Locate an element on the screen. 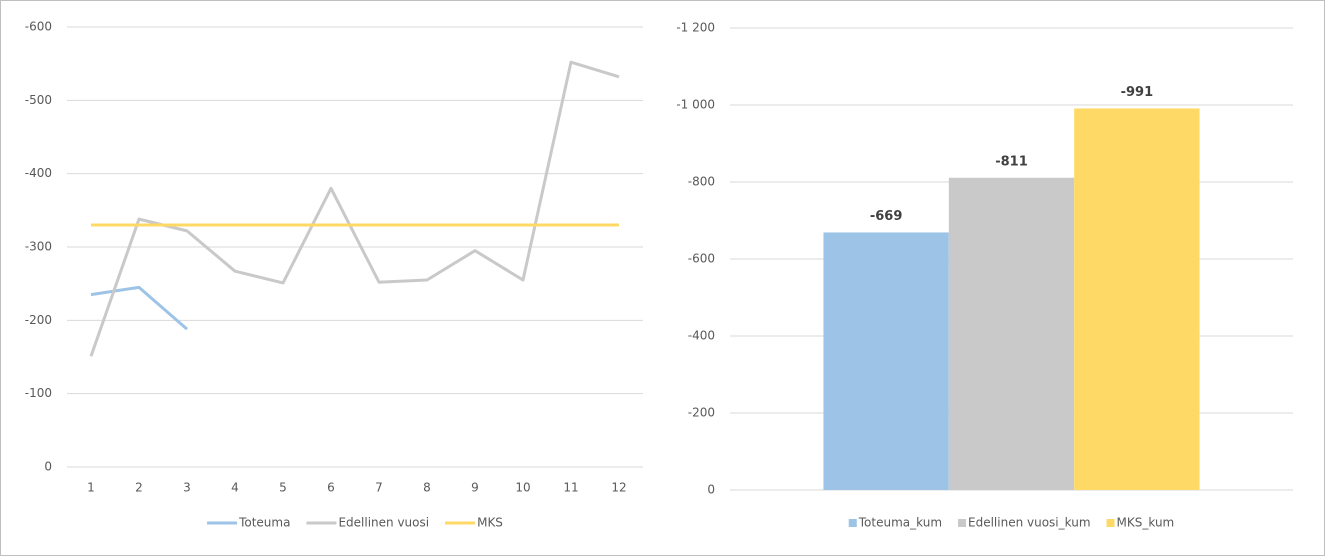 Image resolution: width=1325 pixels, height=556 pixels. y-tick-label: -1 200 is located at coordinates (695, 28).